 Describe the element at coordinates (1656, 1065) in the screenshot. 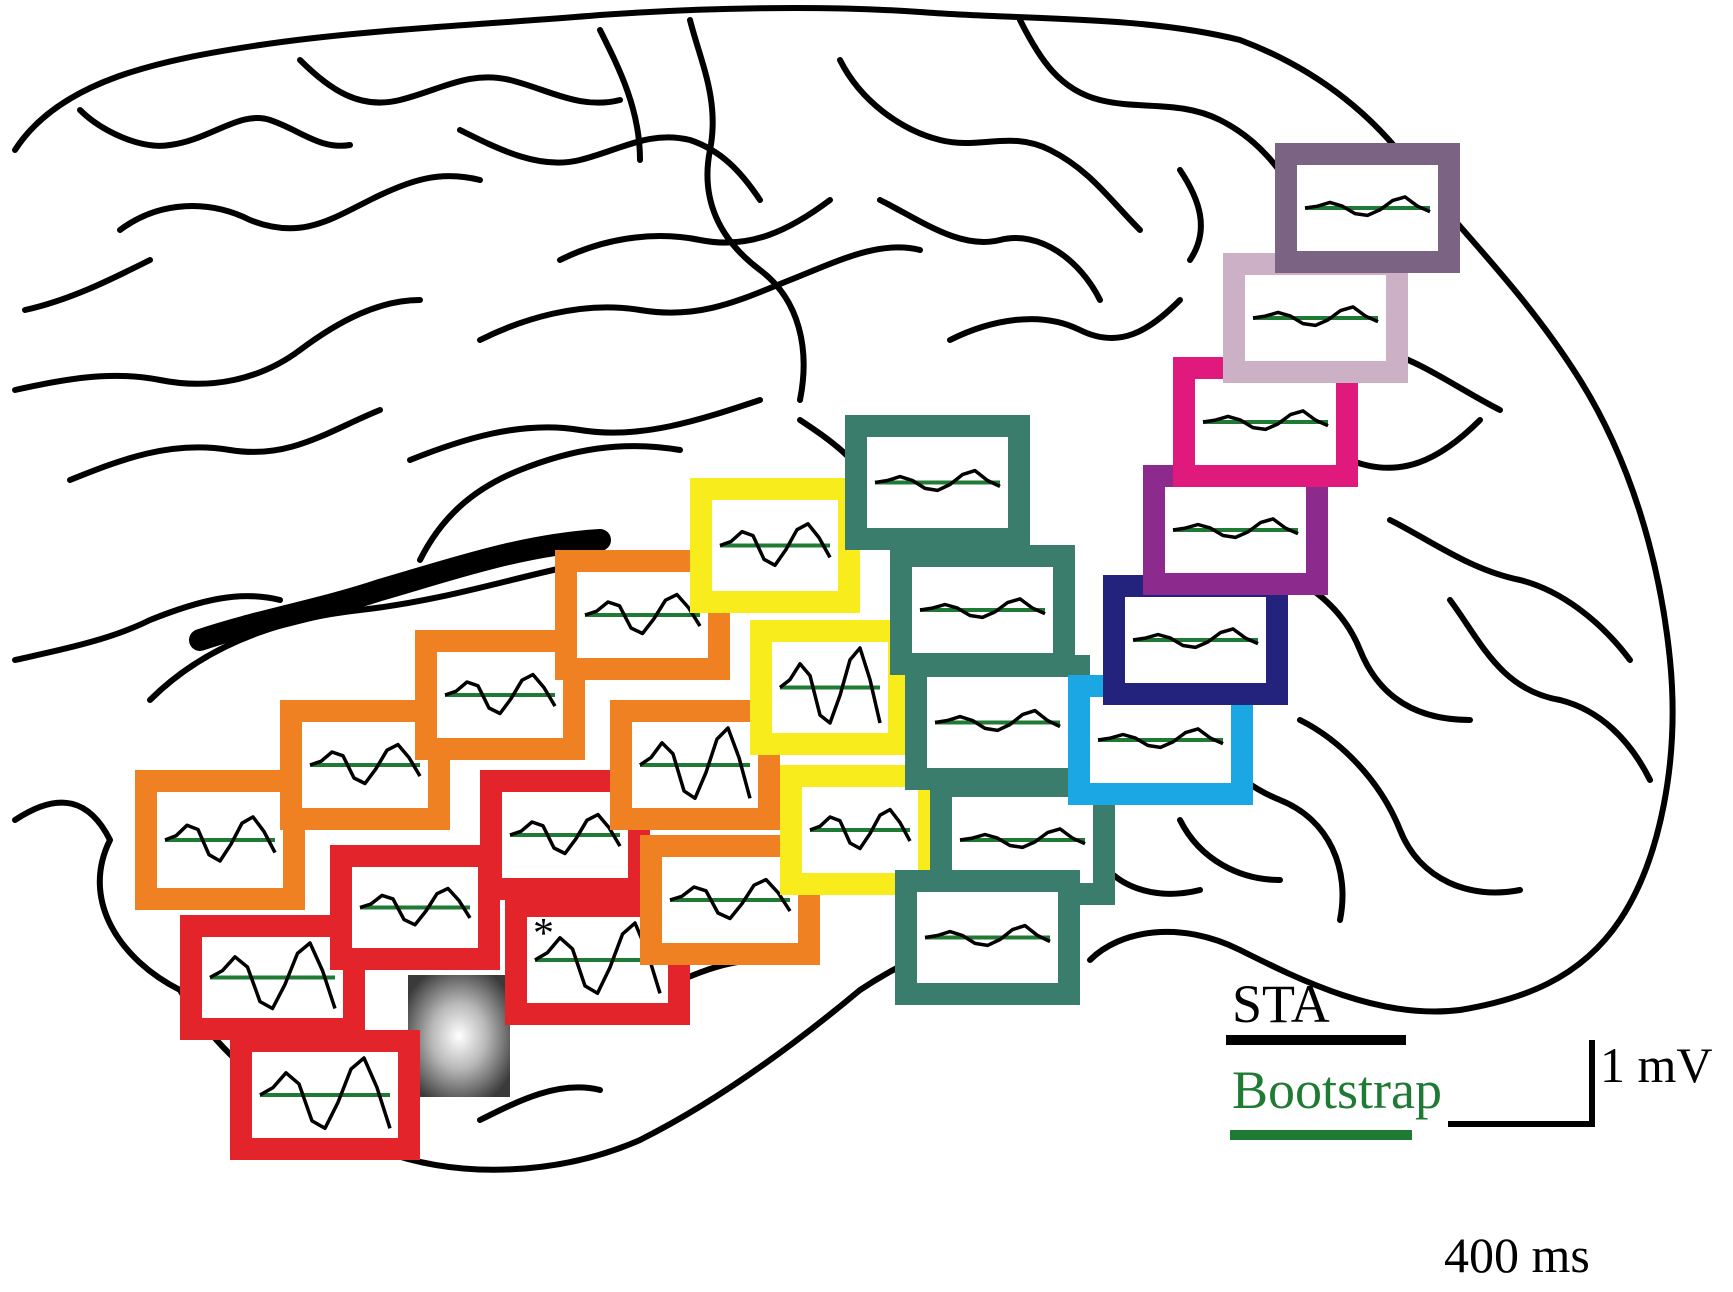

I see `scale-bar-voltage-label: 1 mV` at that location.